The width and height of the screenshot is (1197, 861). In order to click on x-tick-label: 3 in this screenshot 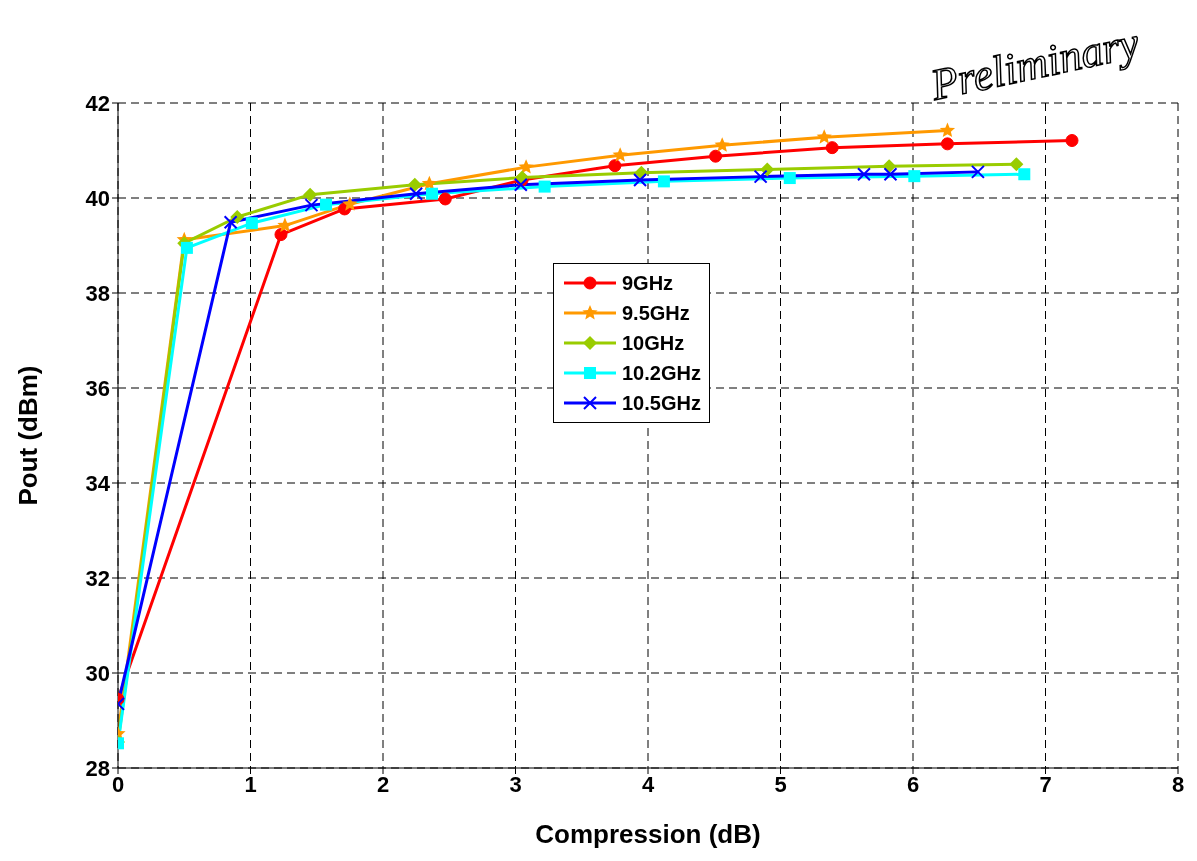, I will do `click(515, 784)`.